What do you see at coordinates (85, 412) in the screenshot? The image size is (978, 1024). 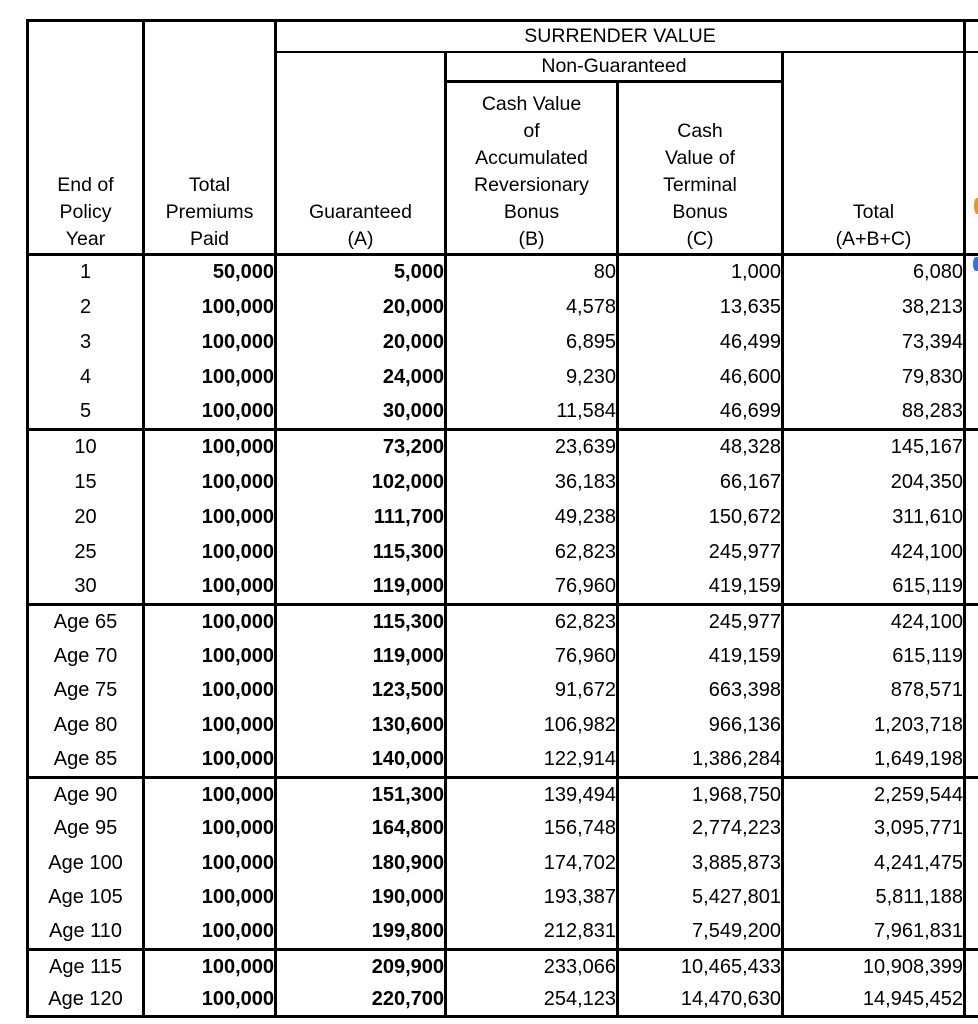 I see `cell-policy-year: 5` at bounding box center [85, 412].